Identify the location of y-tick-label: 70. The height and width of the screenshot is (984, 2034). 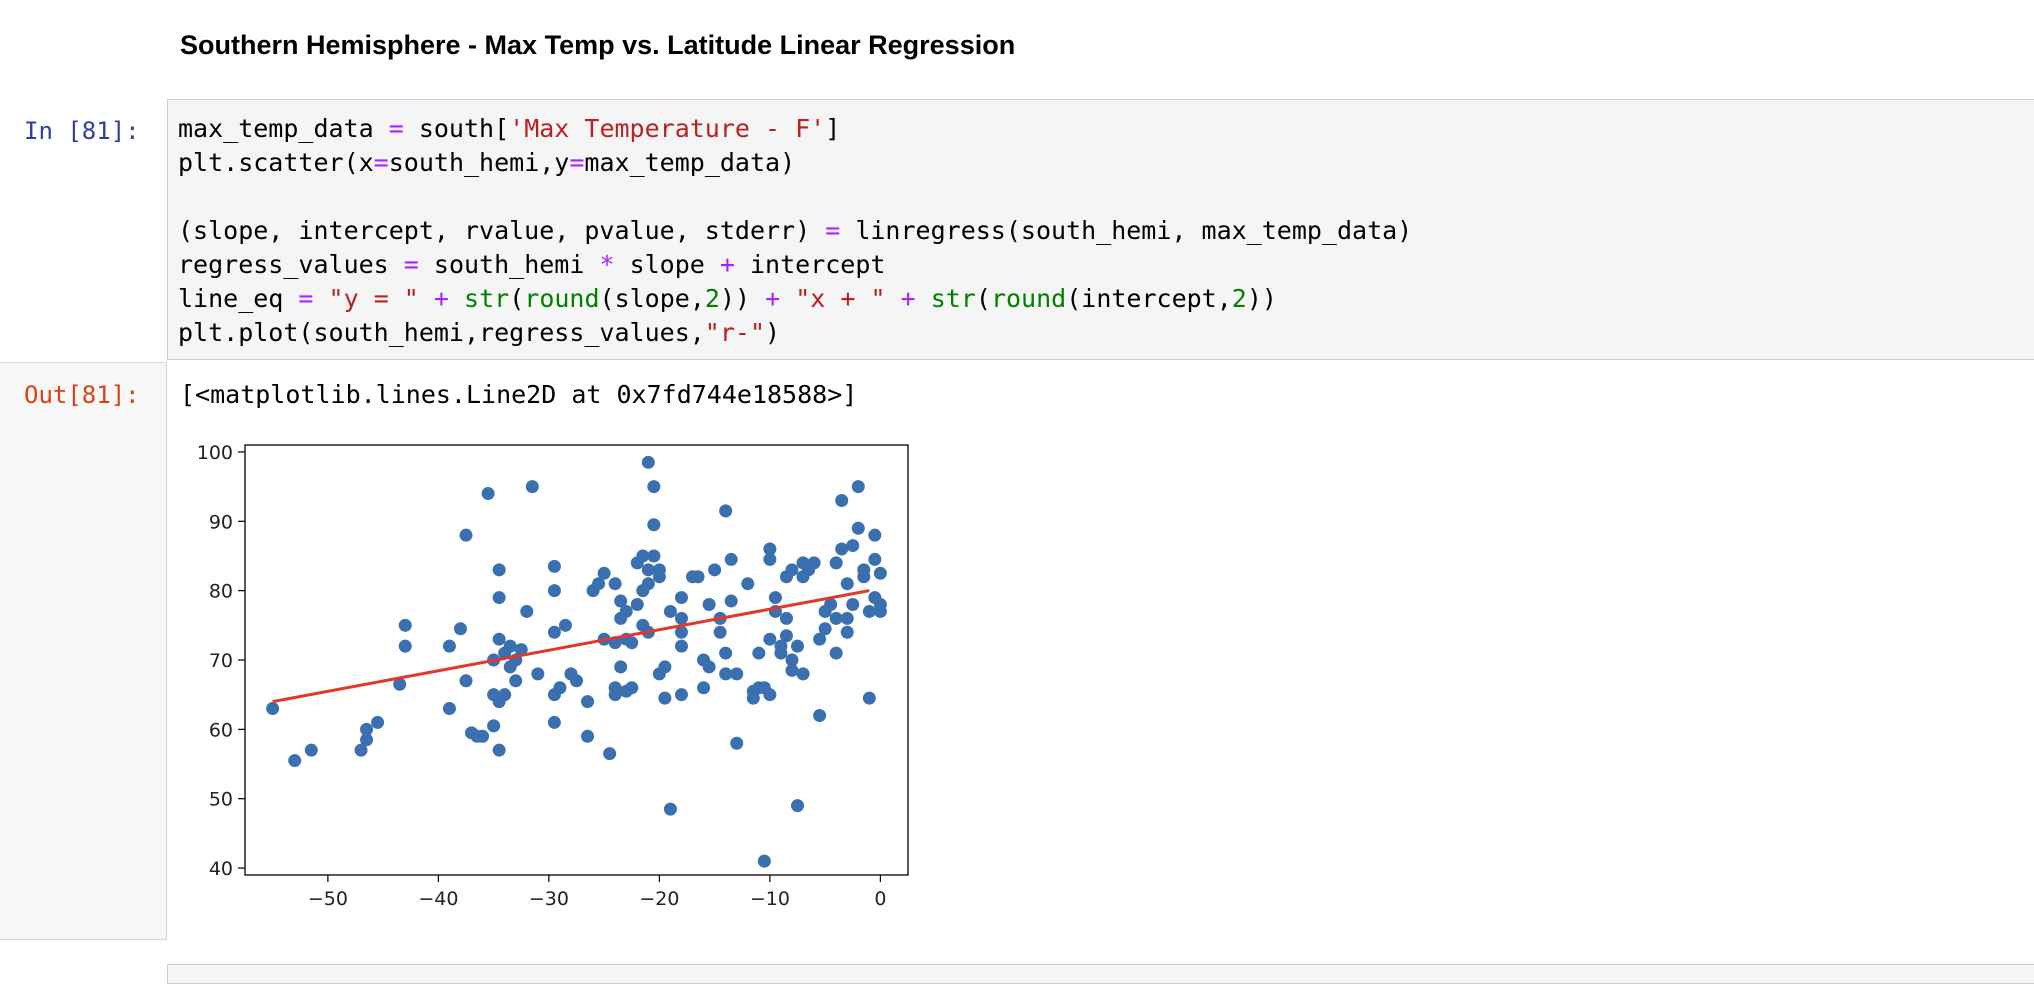
(221, 661).